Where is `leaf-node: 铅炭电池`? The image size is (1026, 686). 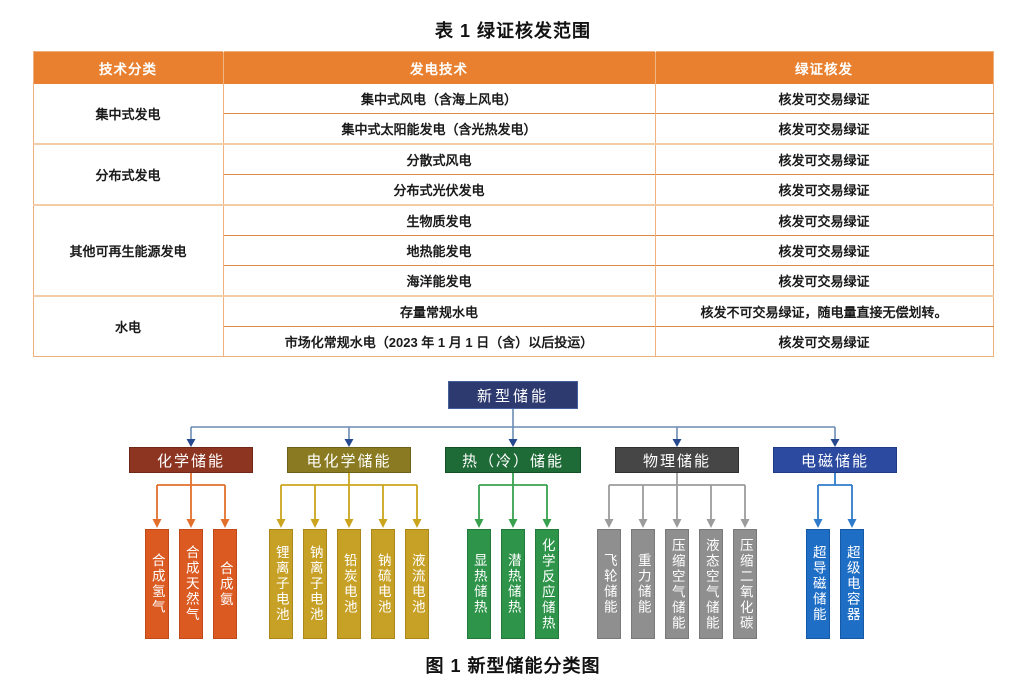 leaf-node: 铅炭电池 is located at coordinates (348, 584).